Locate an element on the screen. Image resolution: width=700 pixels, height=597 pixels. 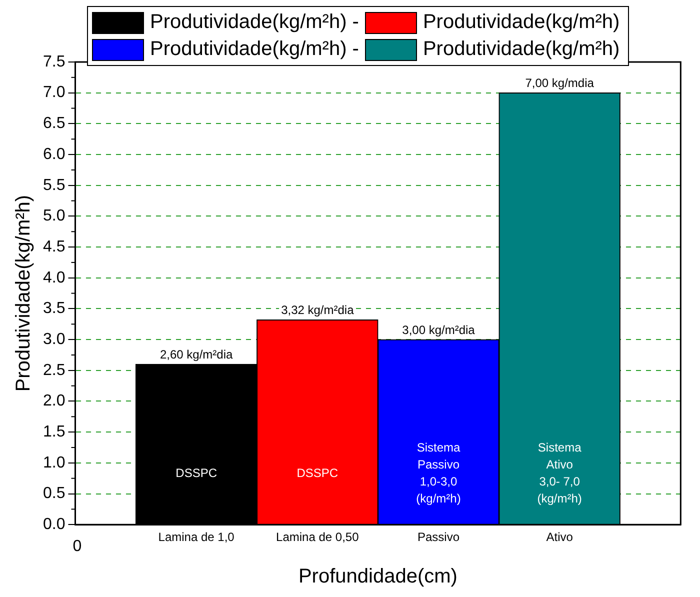
y-tick-label: 4.5 is located at coordinates (54, 247).